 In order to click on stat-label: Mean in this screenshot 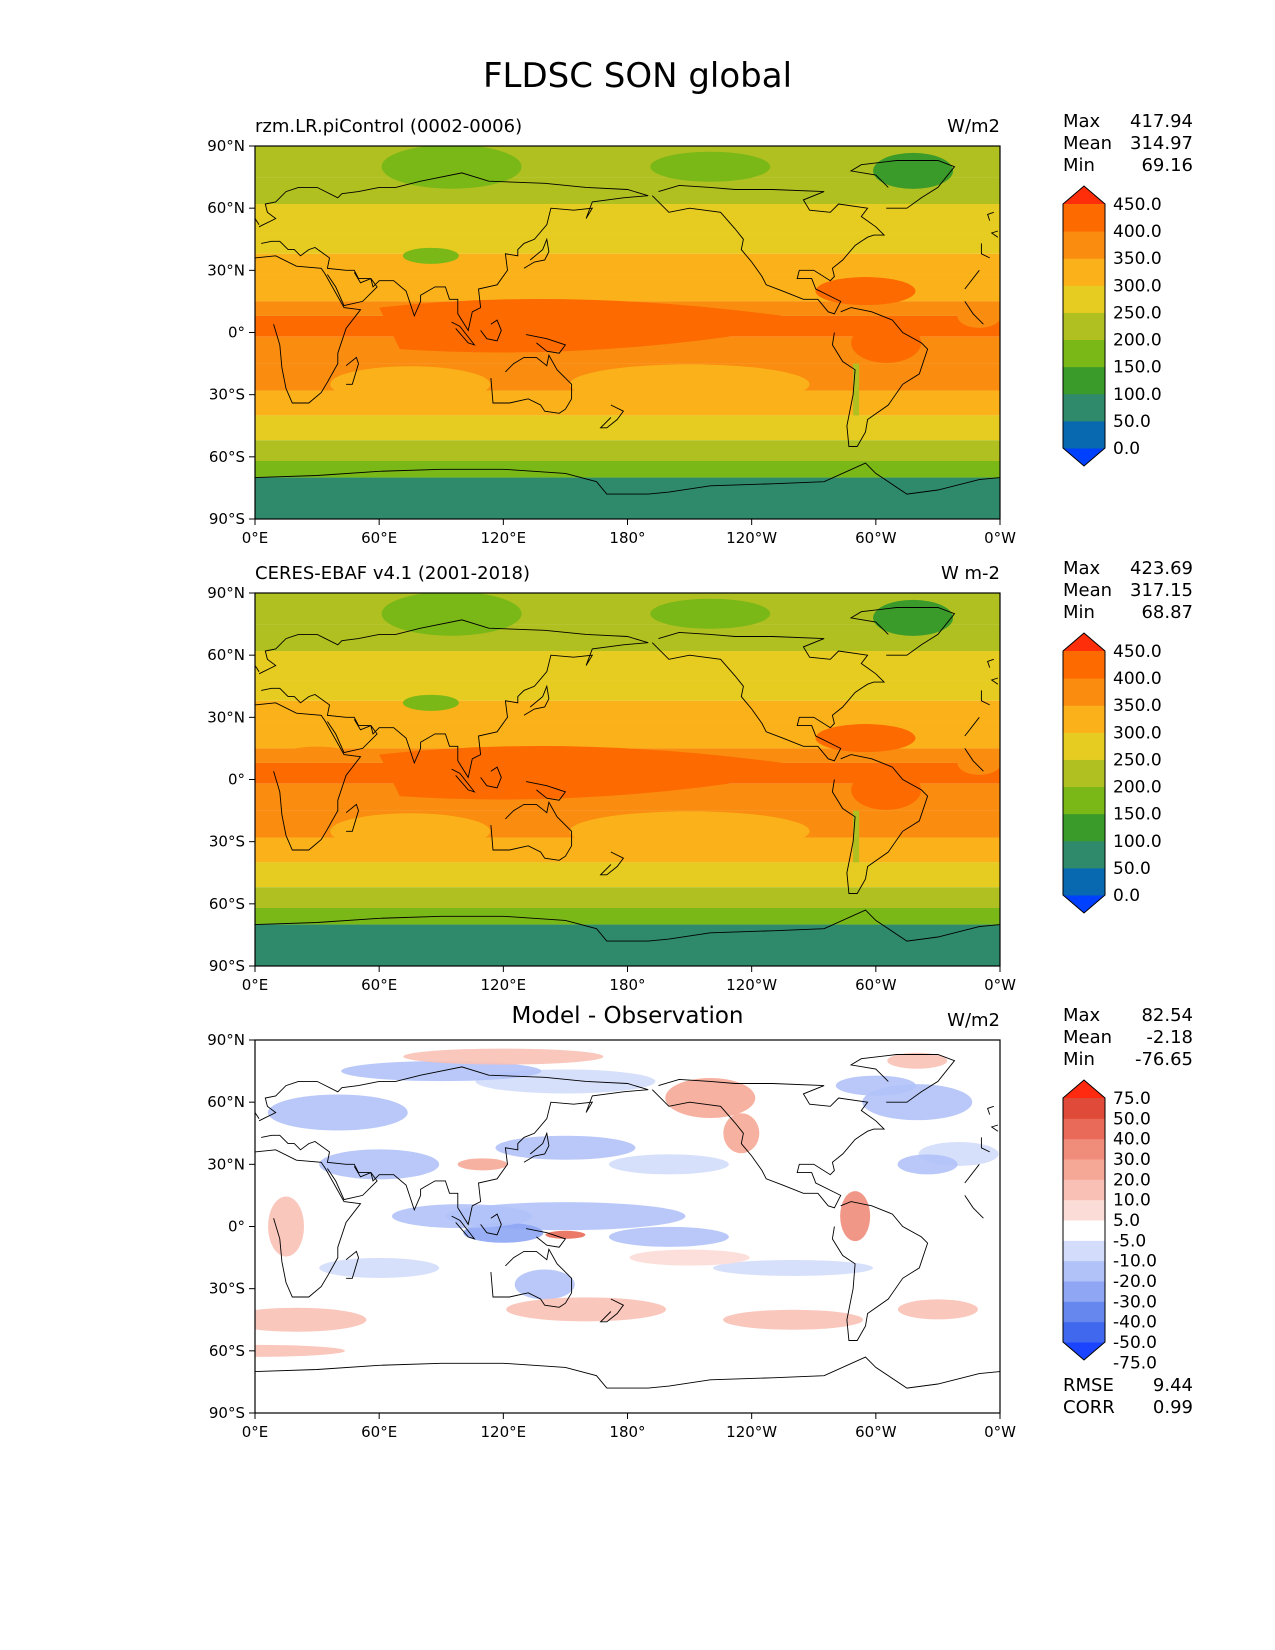, I will do `click(1088, 1037)`.